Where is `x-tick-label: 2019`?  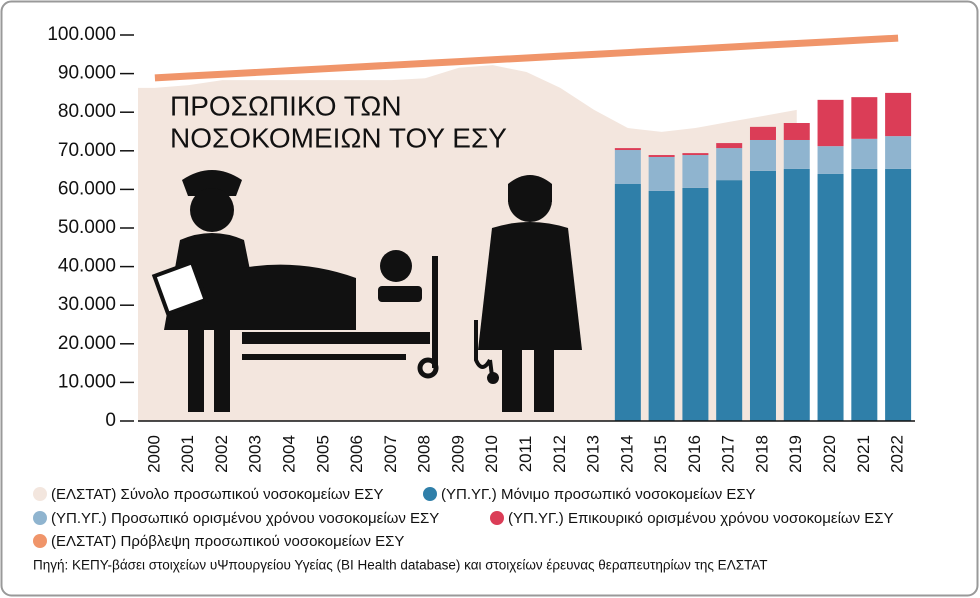
x-tick-label: 2019 is located at coordinates (795, 454).